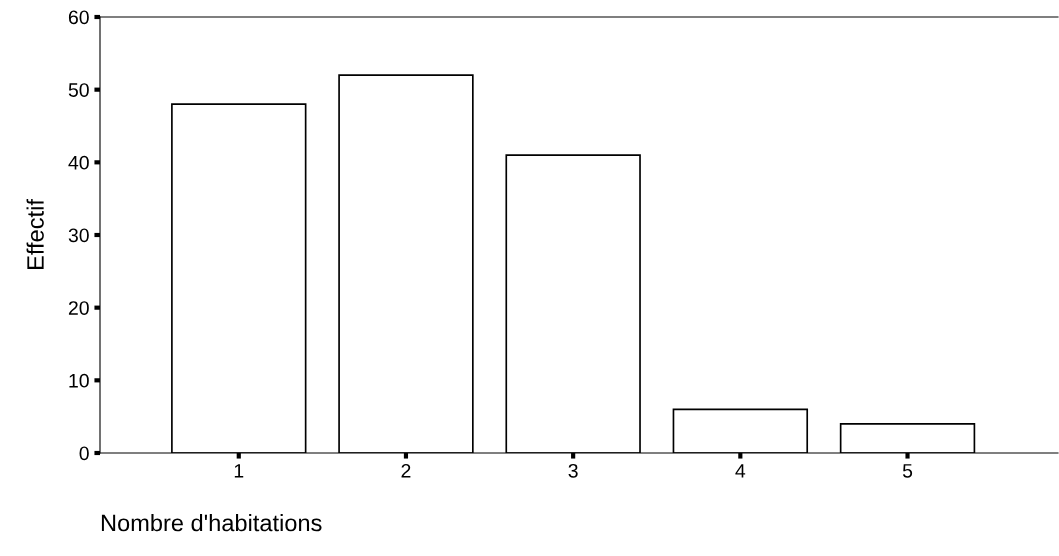 This screenshot has width=1059, height=556. What do you see at coordinates (78, 17) in the screenshot?
I see `y-tick-label: 60` at bounding box center [78, 17].